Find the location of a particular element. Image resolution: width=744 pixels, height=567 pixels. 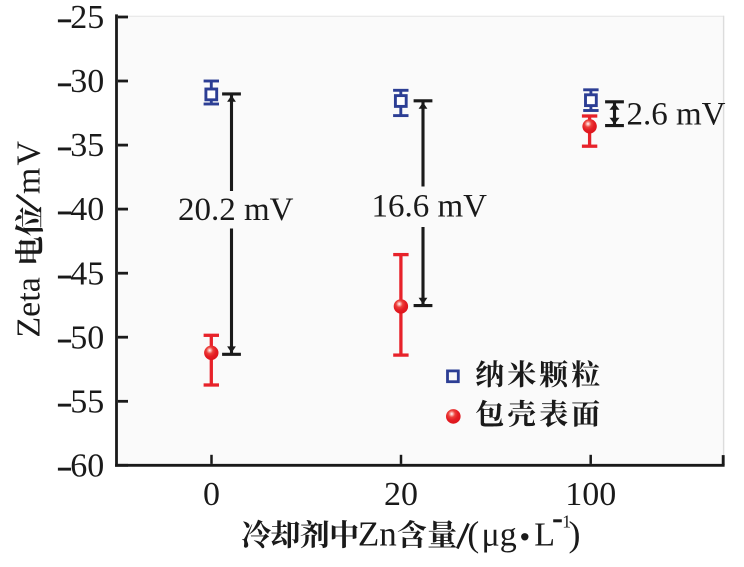

svg-text: 100 is located at coordinates (590, 494).